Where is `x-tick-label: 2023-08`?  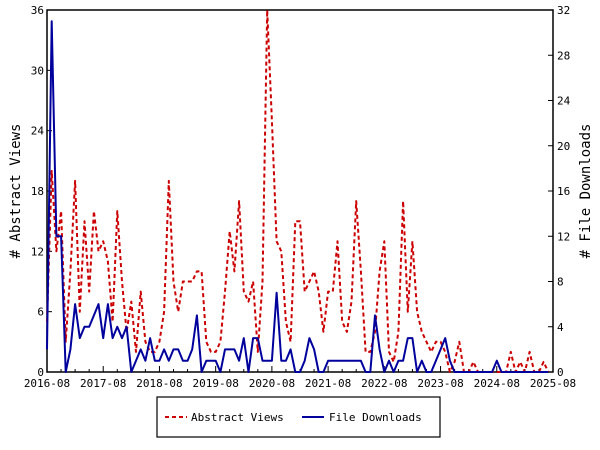 x-tick-label: 2023-08 is located at coordinates (440, 383).